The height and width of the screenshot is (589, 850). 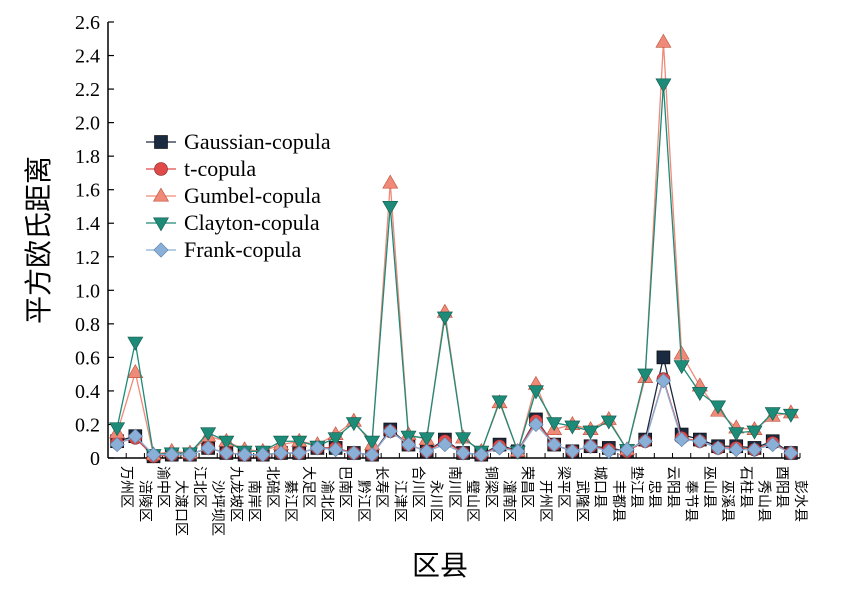 I want to click on category-label: 秀山县, so click(x=763, y=501).